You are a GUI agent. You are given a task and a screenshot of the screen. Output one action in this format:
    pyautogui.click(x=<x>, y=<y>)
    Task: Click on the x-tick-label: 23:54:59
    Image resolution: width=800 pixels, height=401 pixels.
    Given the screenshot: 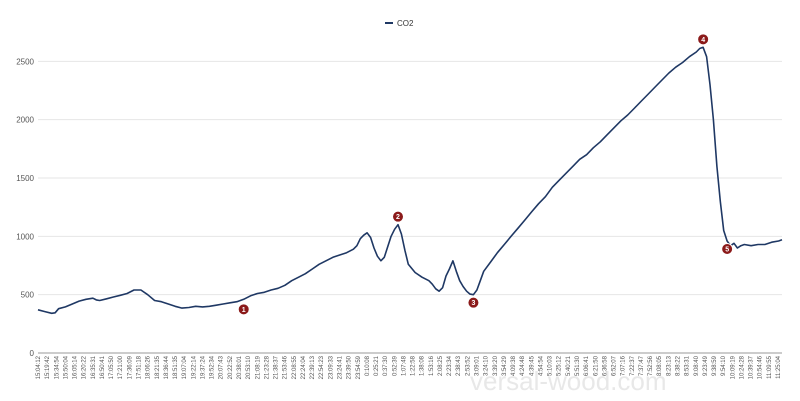 What is the action you would take?
    pyautogui.click(x=359, y=367)
    